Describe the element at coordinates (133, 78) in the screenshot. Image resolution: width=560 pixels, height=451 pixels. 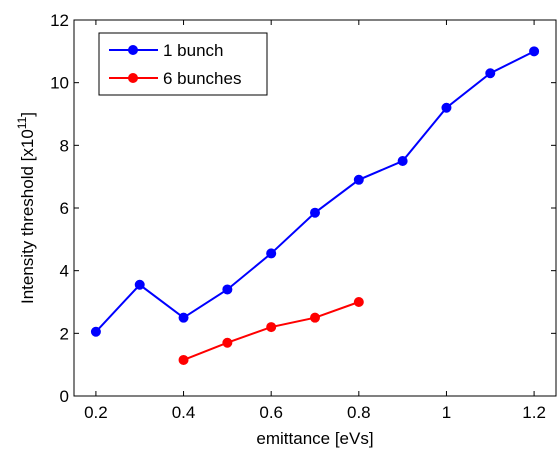
I see `legend-marker-6-bunches` at that location.